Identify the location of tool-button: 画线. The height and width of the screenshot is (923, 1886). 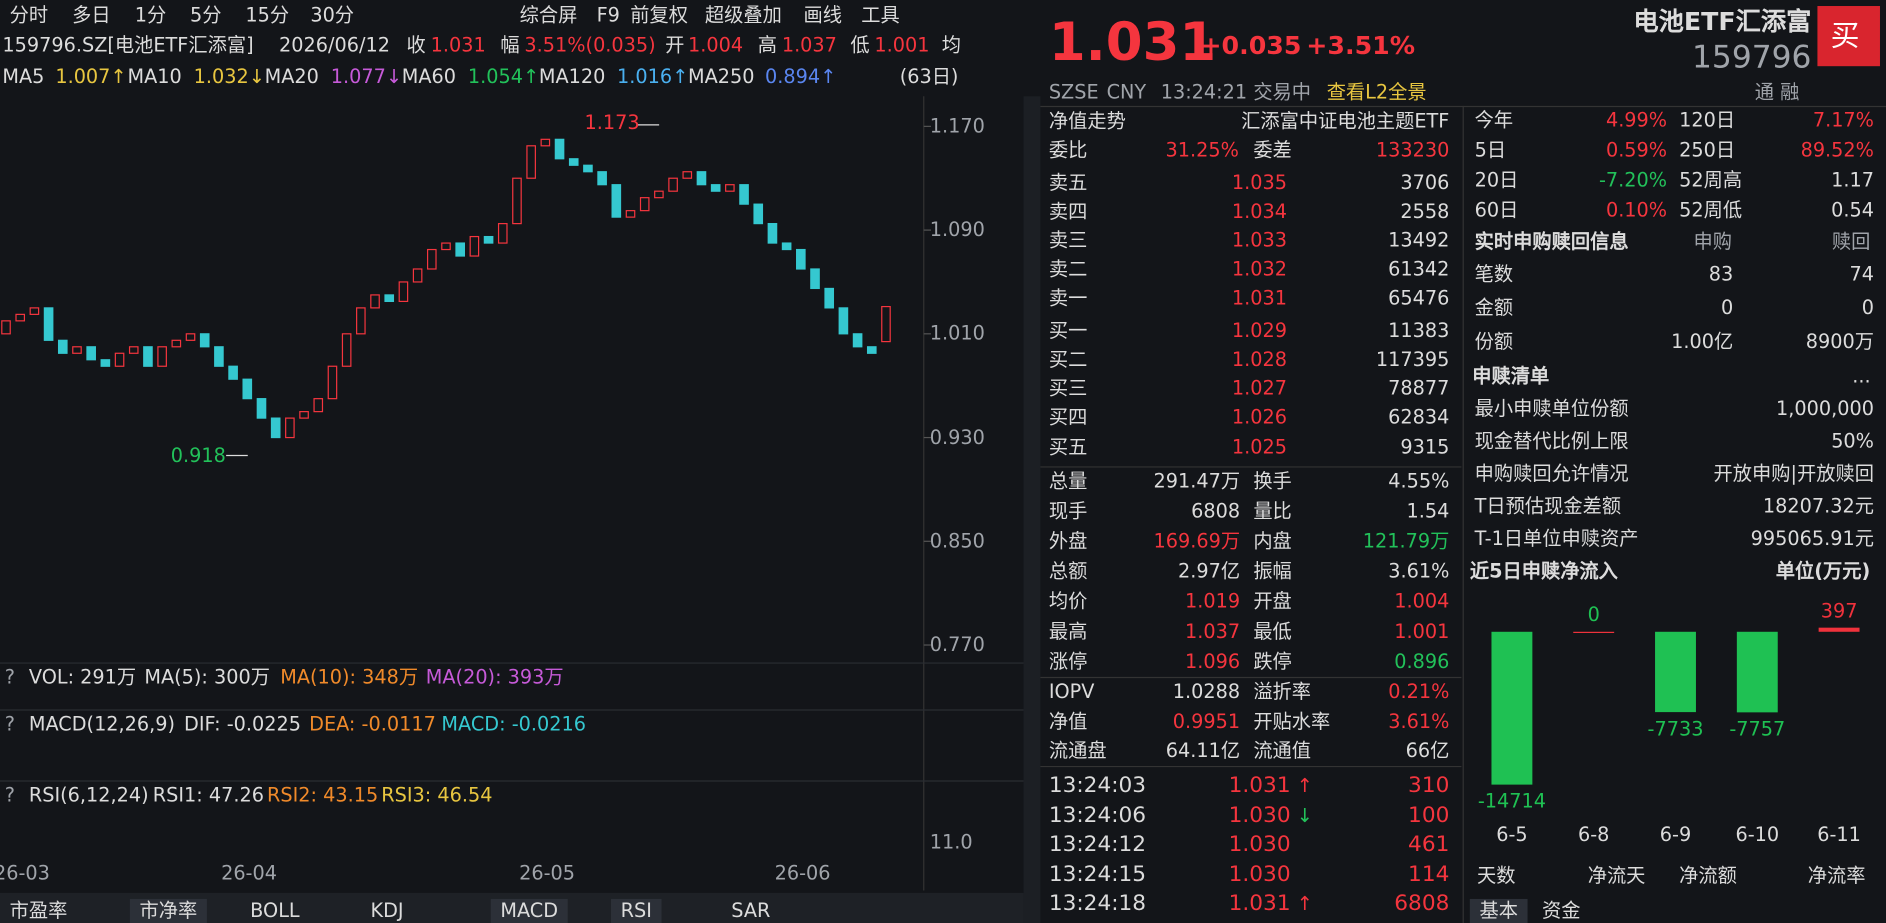
(822, 15).